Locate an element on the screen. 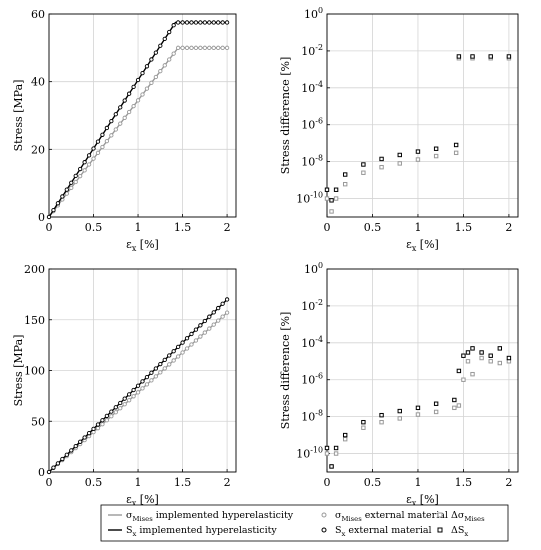 The height and width of the screenshot is (550, 541). x-tick-label: 2 is located at coordinates (227, 482).